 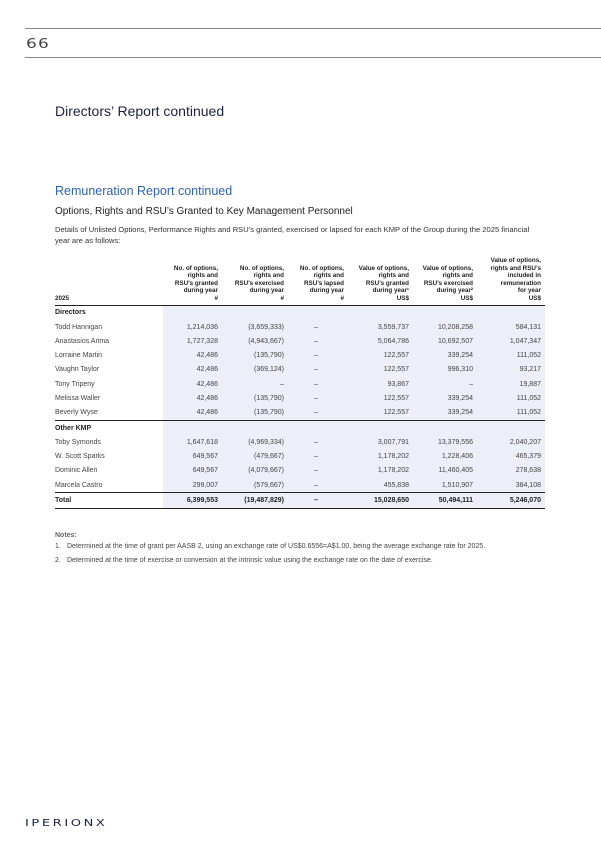 I want to click on table-cell: 13,379,556, so click(x=445, y=442).